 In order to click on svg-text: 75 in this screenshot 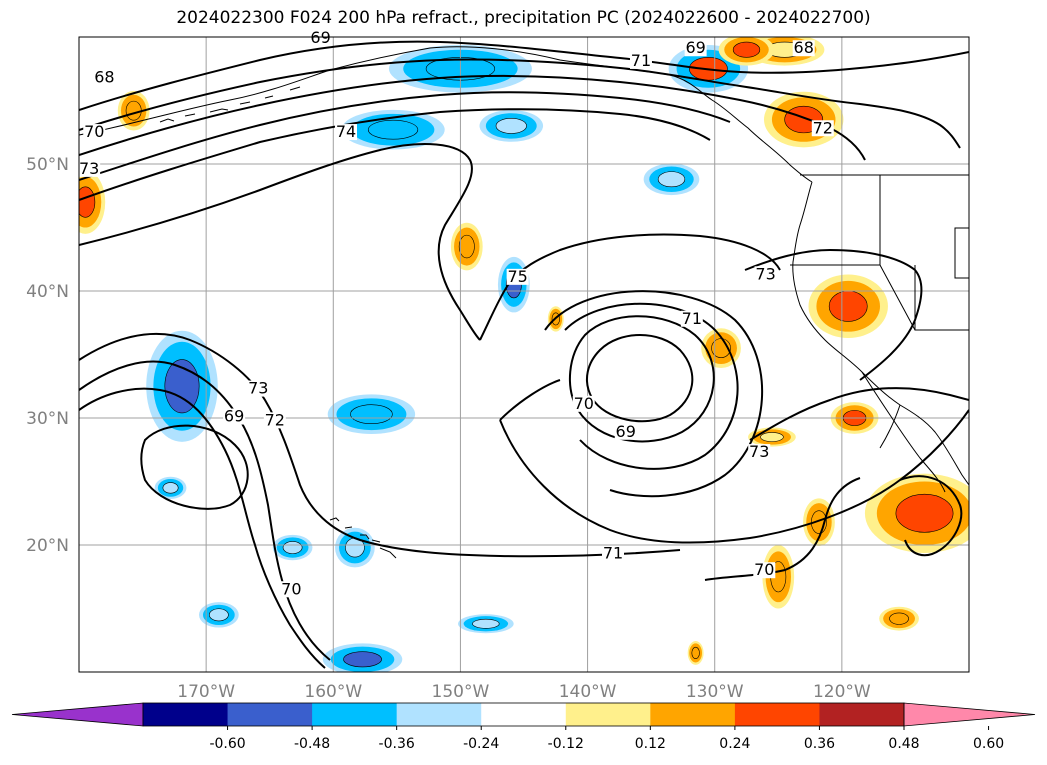, I will do `click(517, 276)`.